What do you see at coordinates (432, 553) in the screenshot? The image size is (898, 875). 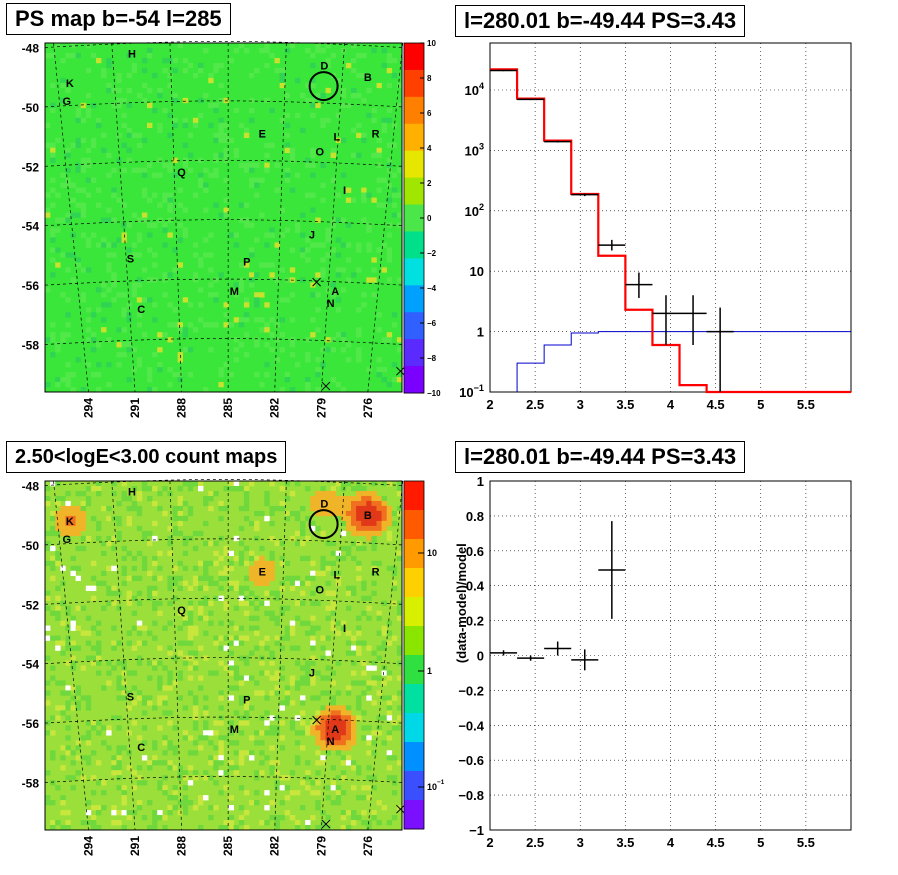 I see `colorbar-tick-label: 10` at bounding box center [432, 553].